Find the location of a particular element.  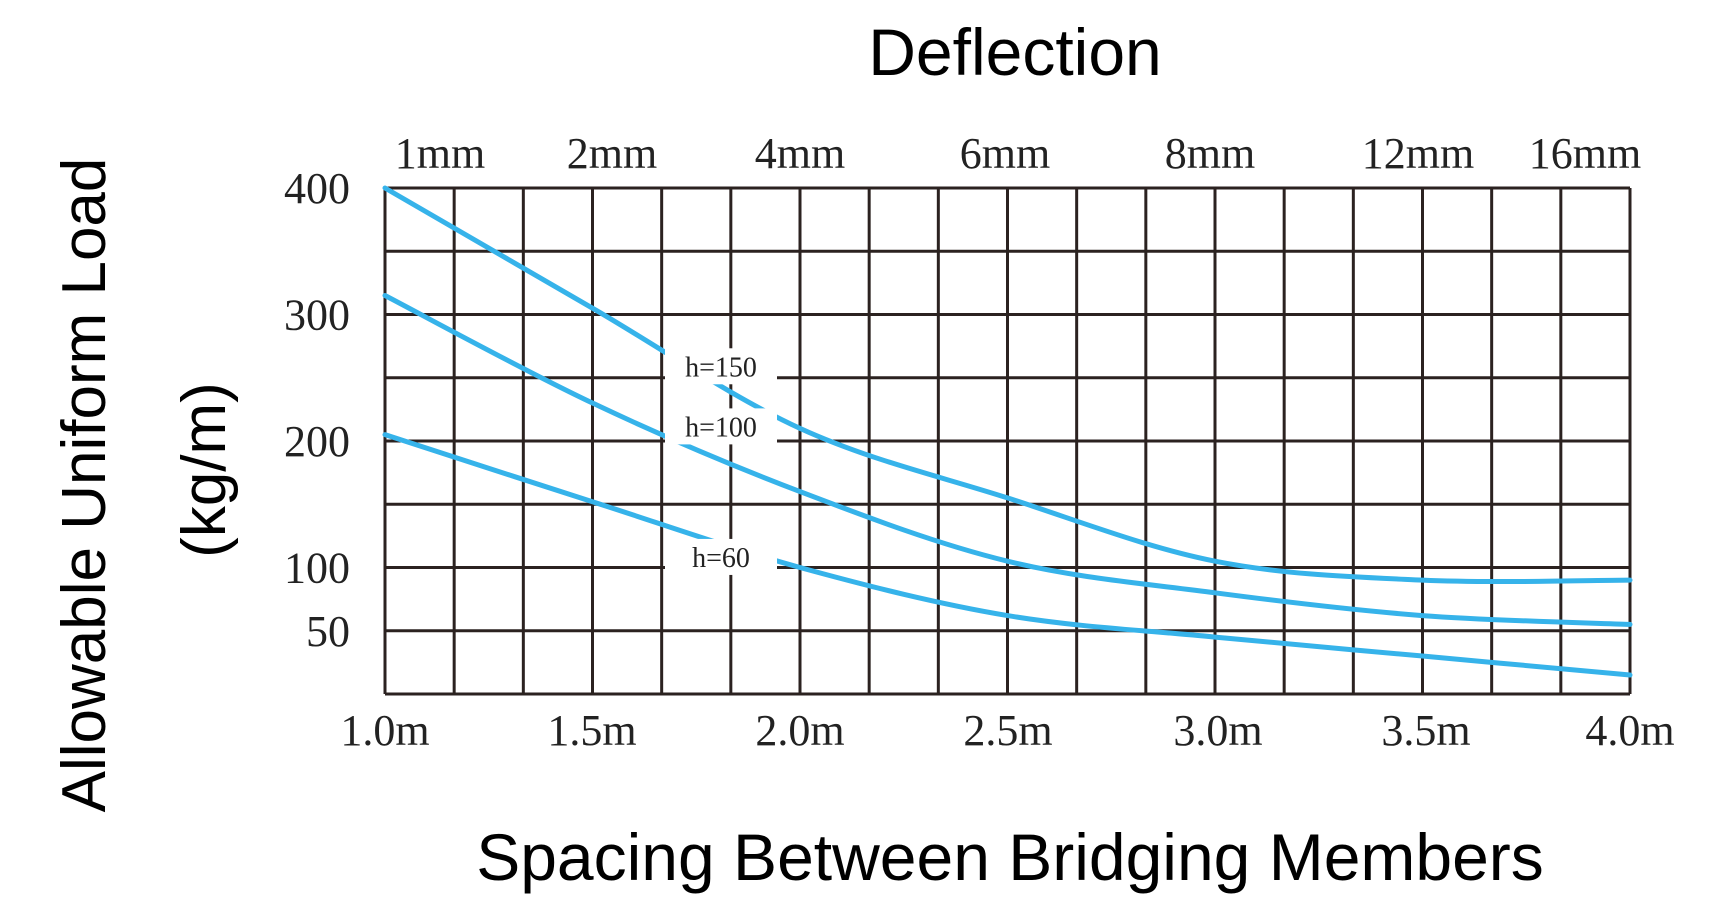

y-tick-label: 200 is located at coordinates (317, 441).